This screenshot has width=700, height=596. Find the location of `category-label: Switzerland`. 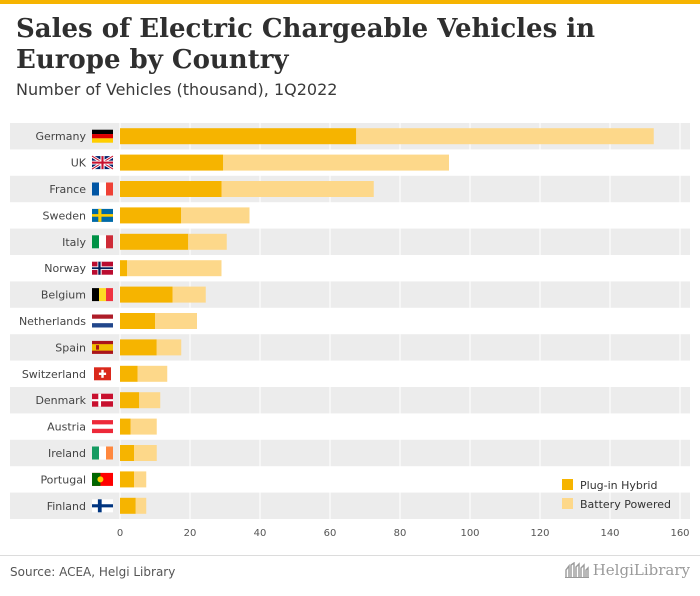

category-label: Switzerland is located at coordinates (54, 374).